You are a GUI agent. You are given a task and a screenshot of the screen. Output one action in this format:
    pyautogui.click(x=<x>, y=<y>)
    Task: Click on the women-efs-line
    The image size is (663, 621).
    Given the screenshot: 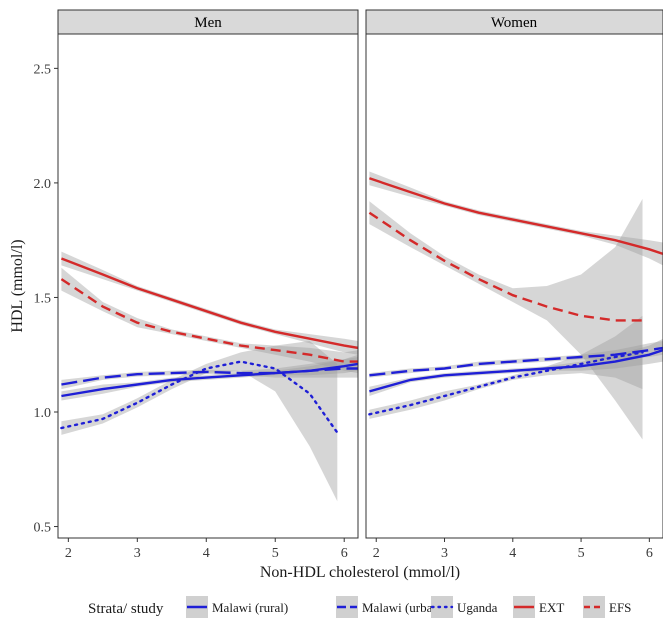 What is the action you would take?
    pyautogui.click(x=505, y=266)
    